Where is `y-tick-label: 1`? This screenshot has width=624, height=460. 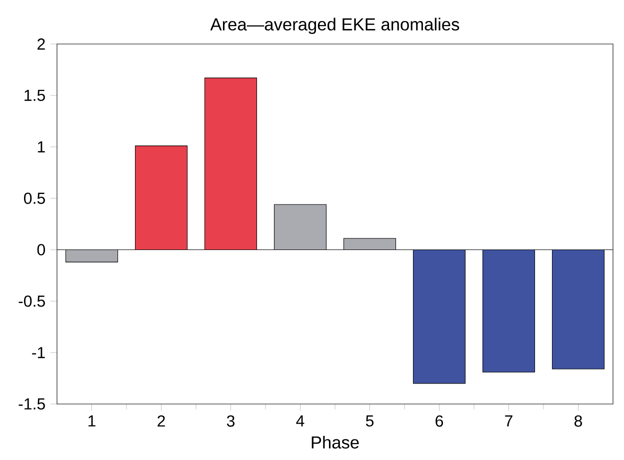 y-tick-label: 1 is located at coordinates (41, 146).